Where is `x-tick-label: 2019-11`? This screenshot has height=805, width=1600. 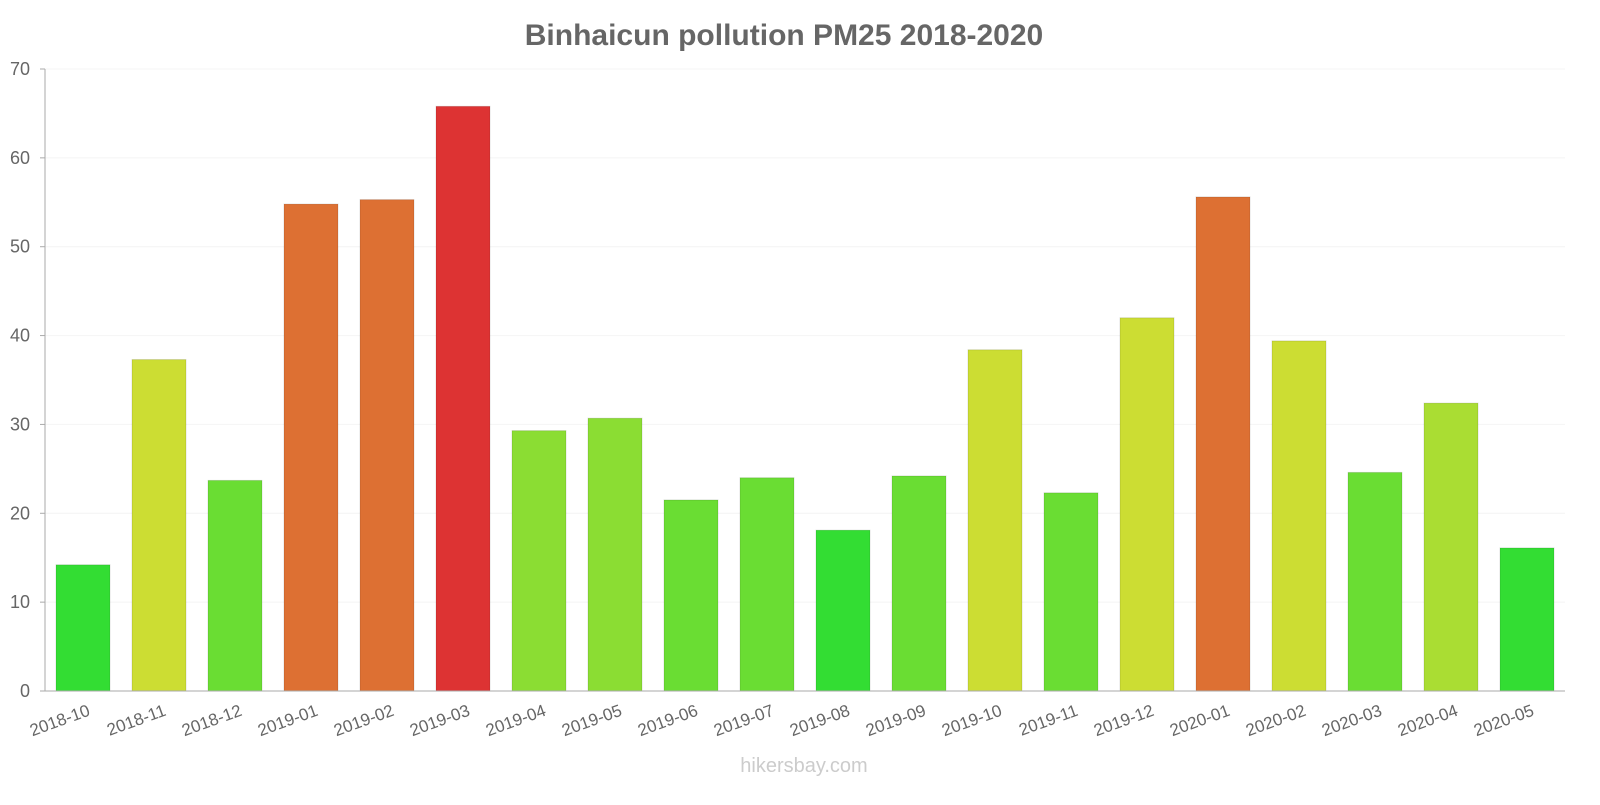 x-tick-label: 2019-11 is located at coordinates (1048, 720).